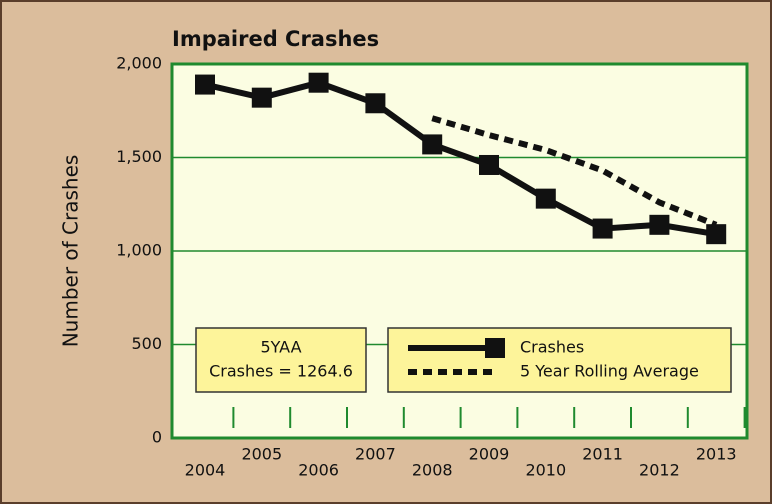 The width and height of the screenshot is (772, 504). Describe the element at coordinates (375, 454) in the screenshot. I see `x-tick-label: 2007` at that location.